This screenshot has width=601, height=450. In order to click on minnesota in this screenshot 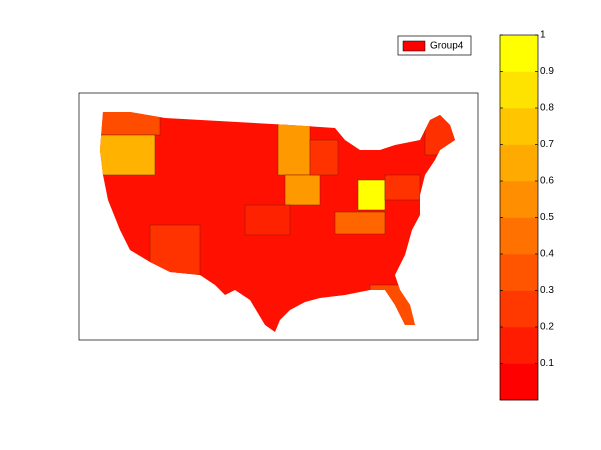, I will do `click(294, 147)`.